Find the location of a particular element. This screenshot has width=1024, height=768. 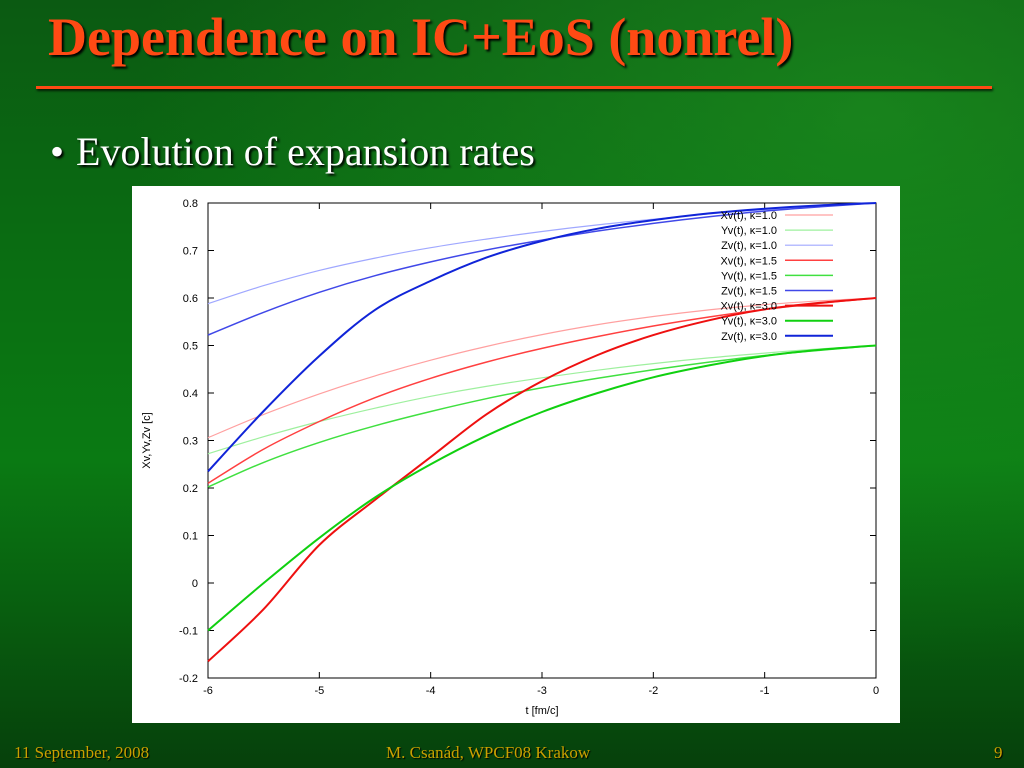

slide-title: Dependence on IC+EoS (nonrel) is located at coordinates (421, 37).